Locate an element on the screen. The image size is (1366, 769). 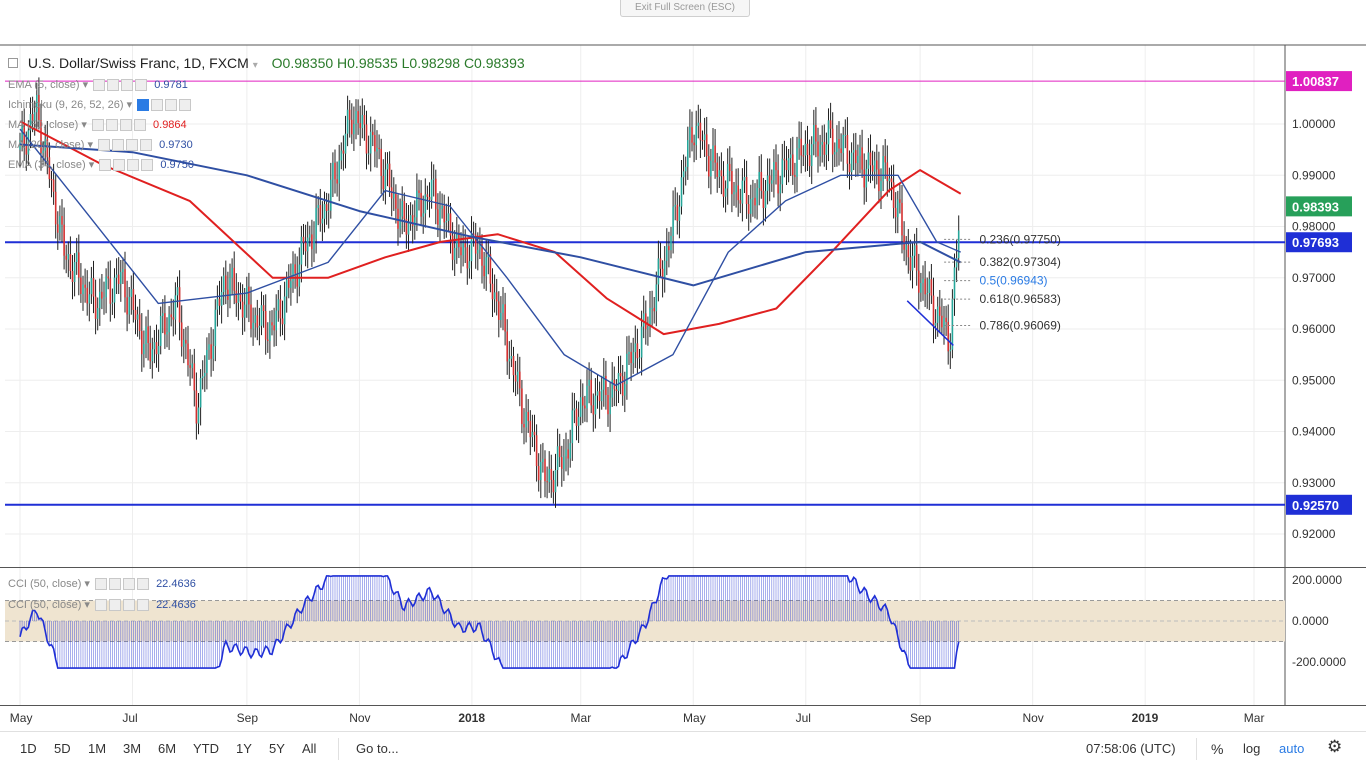
timeframe-ytd: YTD is located at coordinates (206, 748).